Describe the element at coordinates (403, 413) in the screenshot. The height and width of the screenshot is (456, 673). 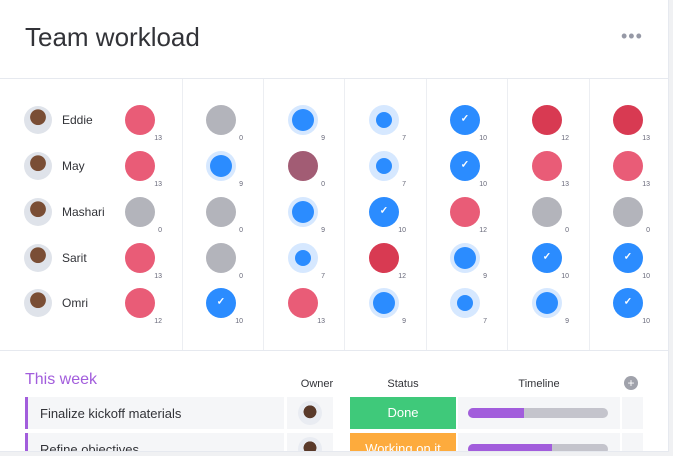
I see `status-label: Done` at that location.